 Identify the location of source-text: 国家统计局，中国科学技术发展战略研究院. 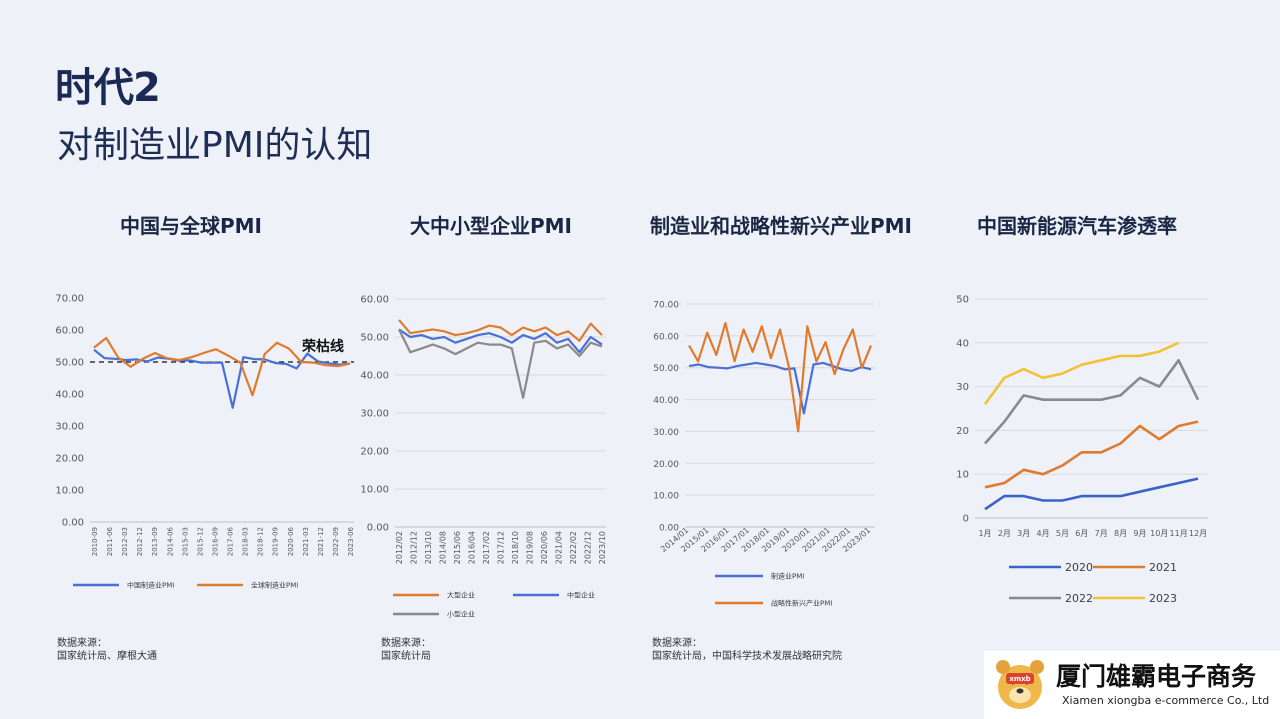
(747, 656).